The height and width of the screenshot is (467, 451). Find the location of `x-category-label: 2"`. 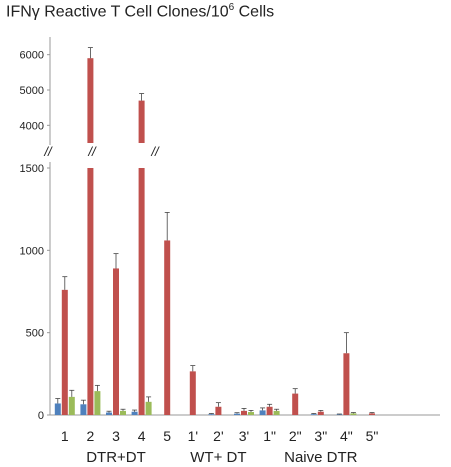

x-category-label: 2" is located at coordinates (295, 436).